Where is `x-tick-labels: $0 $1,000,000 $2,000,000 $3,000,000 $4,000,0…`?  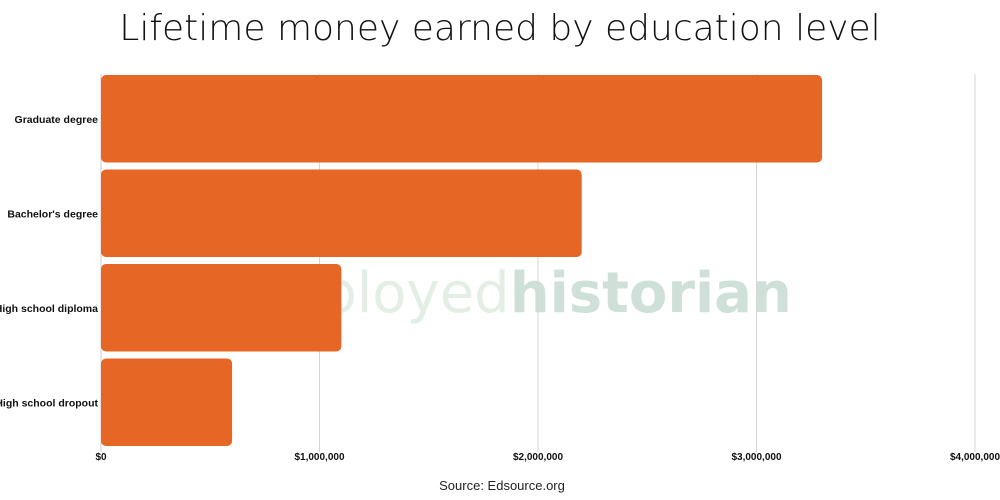 x-tick-labels: $0 $1,000,000 $2,000,000 $3,000,000 $4,000,0… is located at coordinates (547, 457).